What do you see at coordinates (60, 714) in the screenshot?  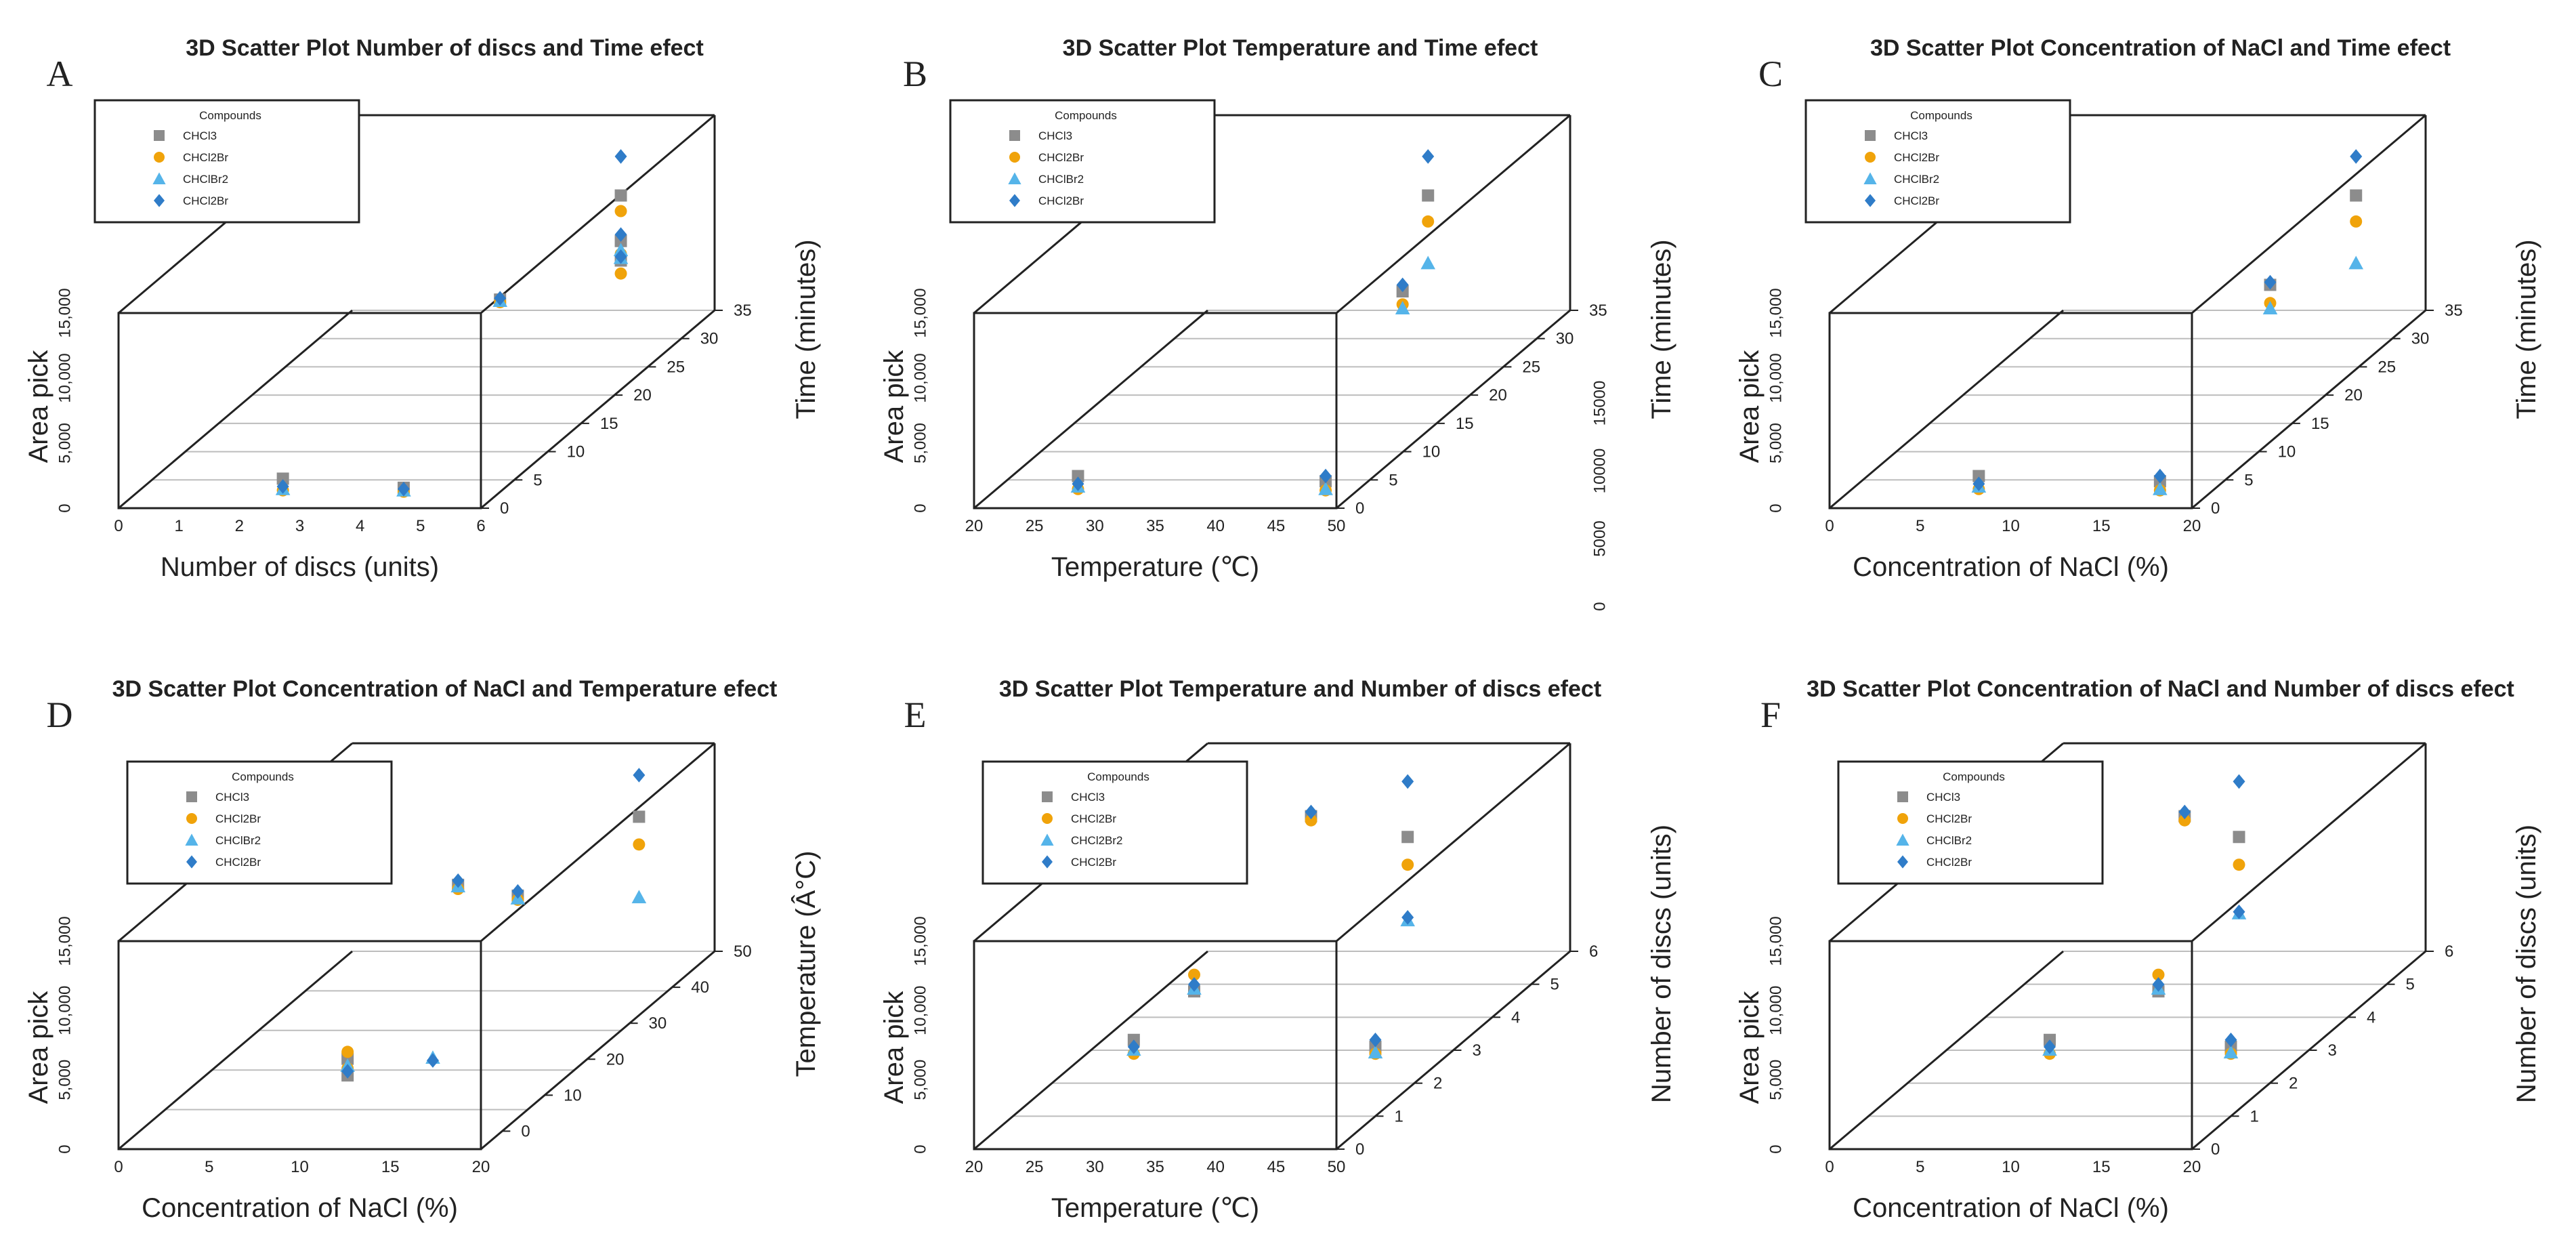 I see `panel-letter: D` at bounding box center [60, 714].